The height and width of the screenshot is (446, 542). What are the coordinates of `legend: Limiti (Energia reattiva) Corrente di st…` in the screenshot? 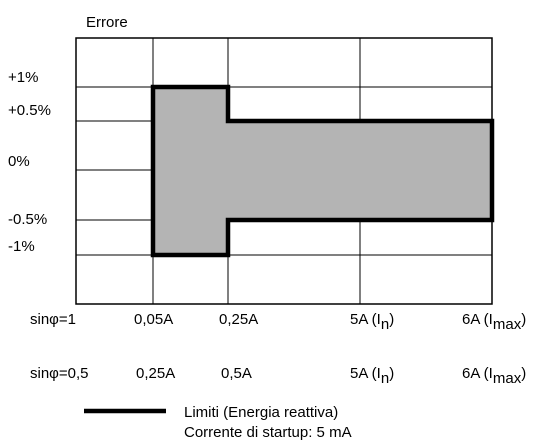 It's located at (218, 422).